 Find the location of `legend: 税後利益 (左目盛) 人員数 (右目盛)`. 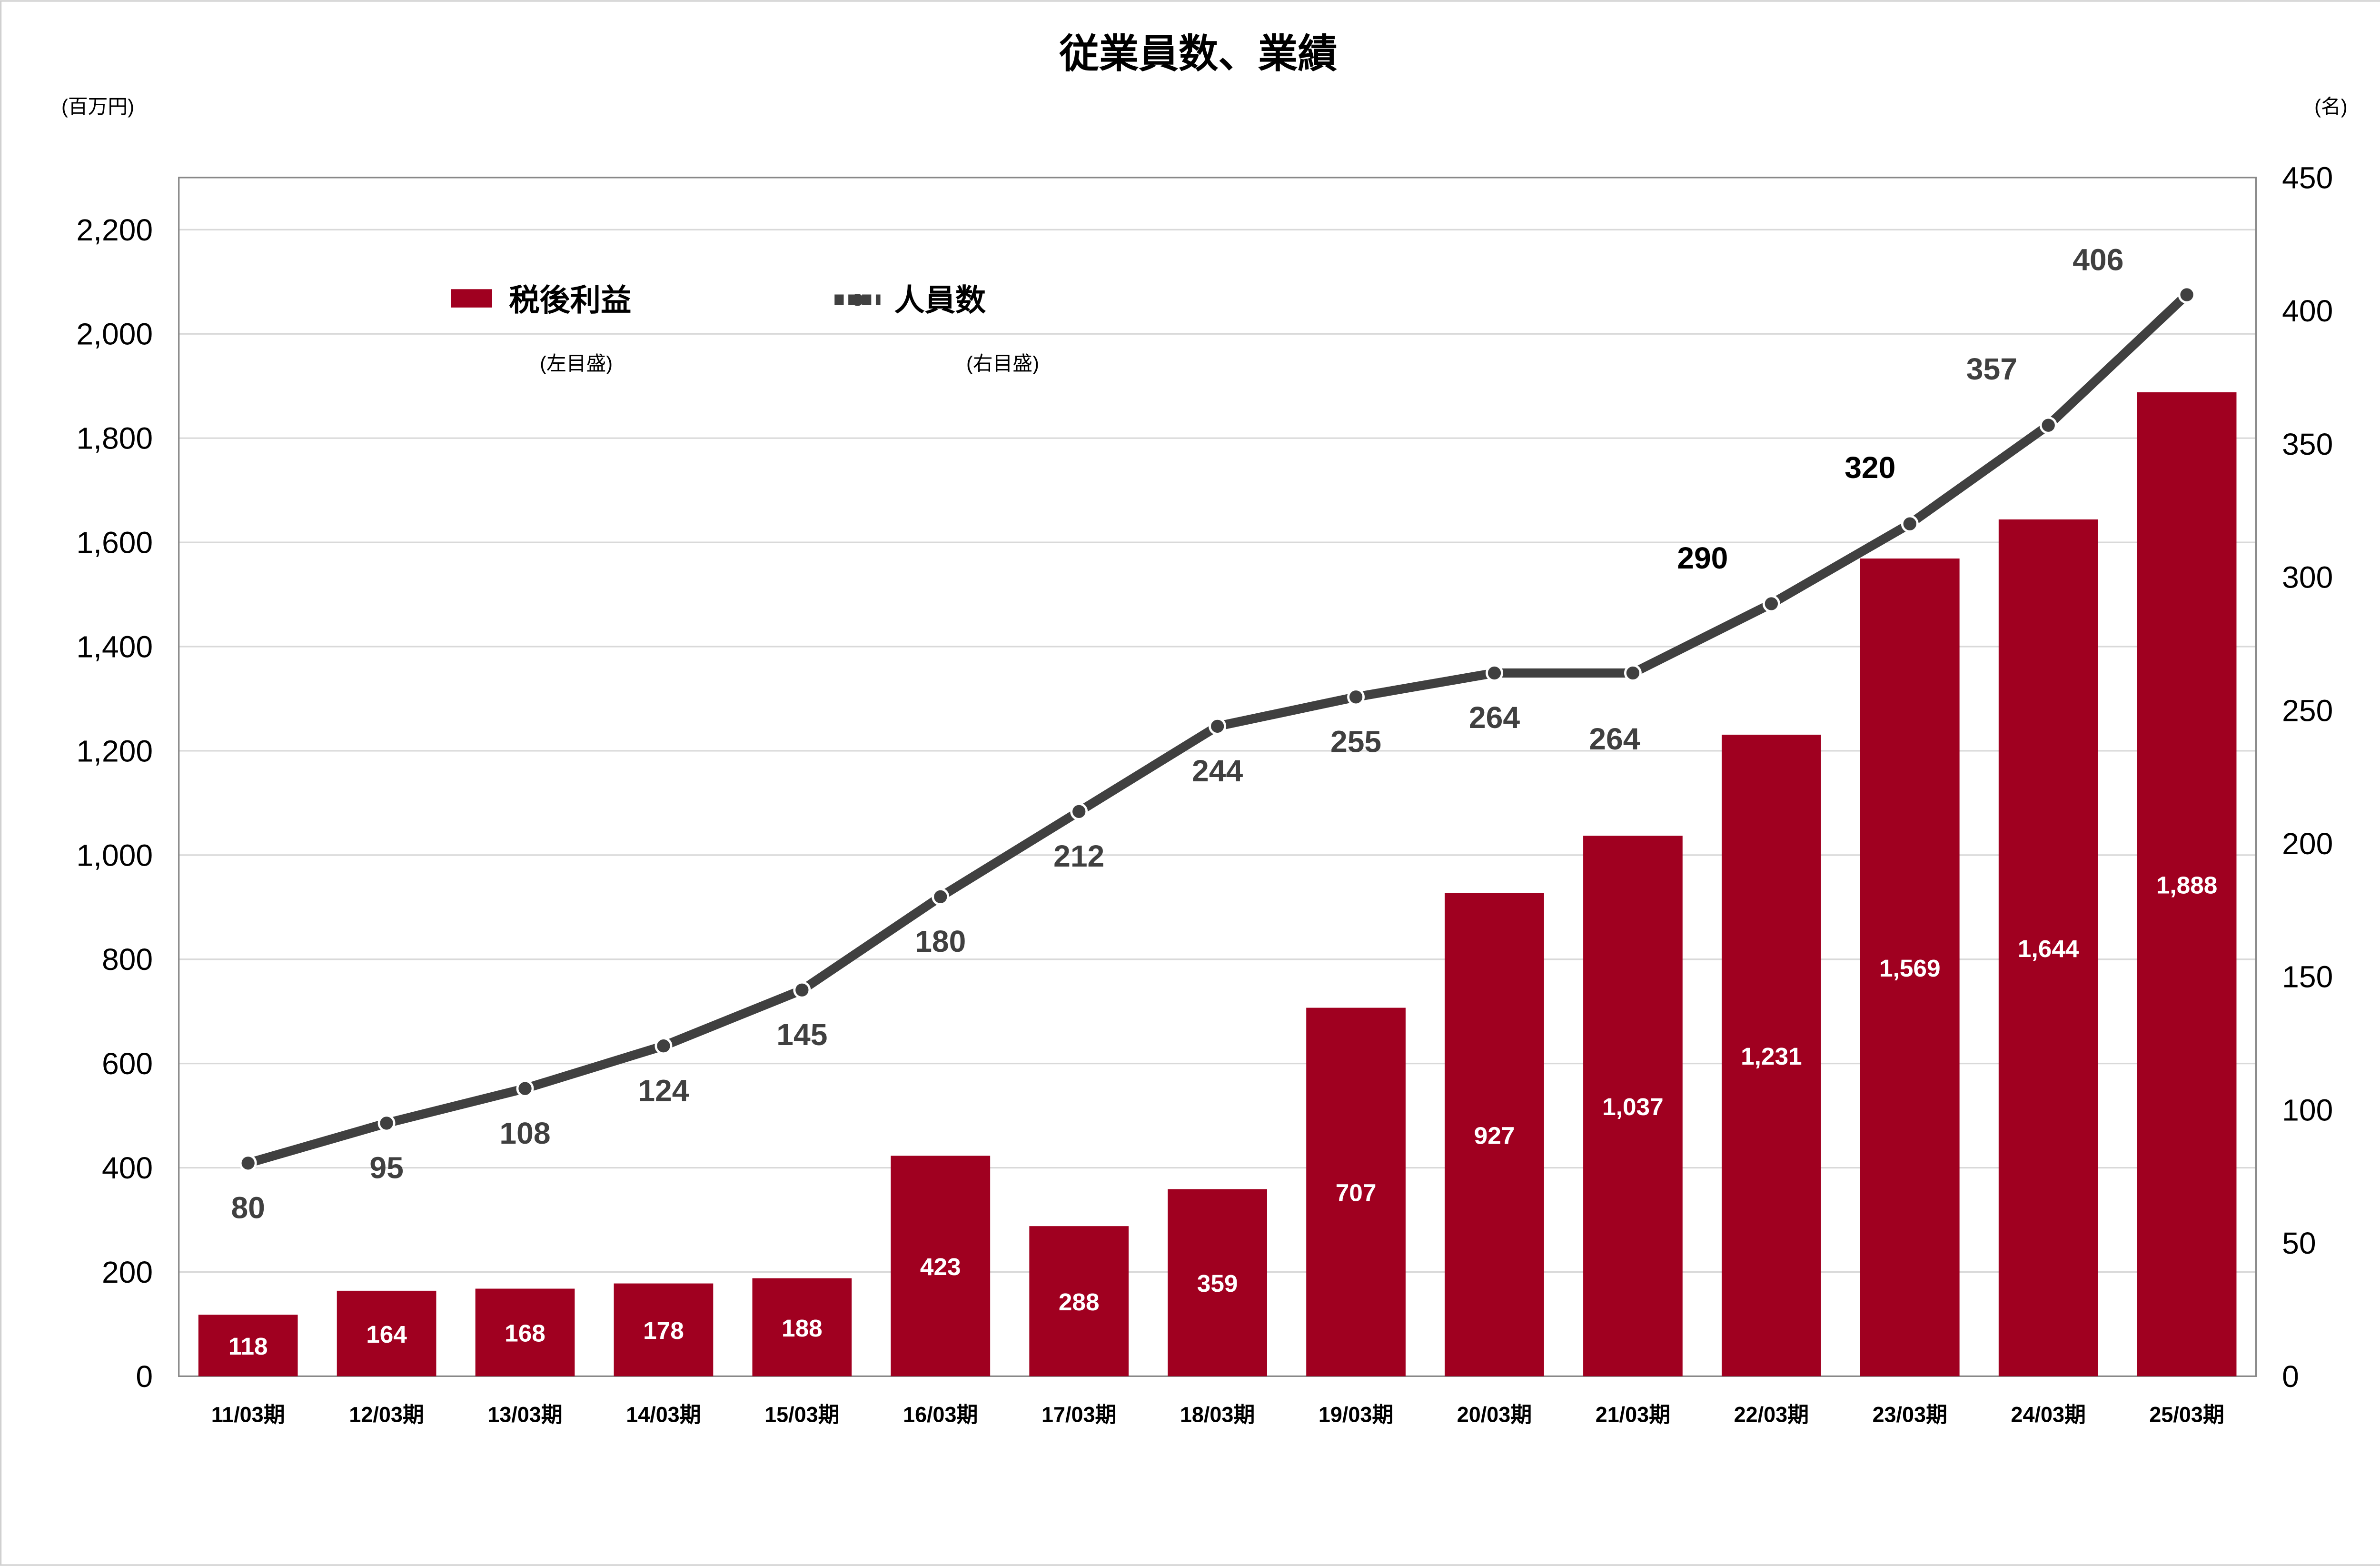

legend: 税後利益 (左目盛) 人員数 (右目盛) is located at coordinates (745, 329).